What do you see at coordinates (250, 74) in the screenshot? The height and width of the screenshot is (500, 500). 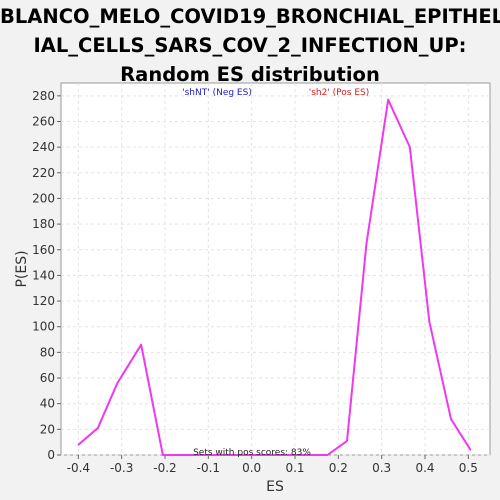 I see `chart-title-line-3: Random ES distribution` at bounding box center [250, 74].